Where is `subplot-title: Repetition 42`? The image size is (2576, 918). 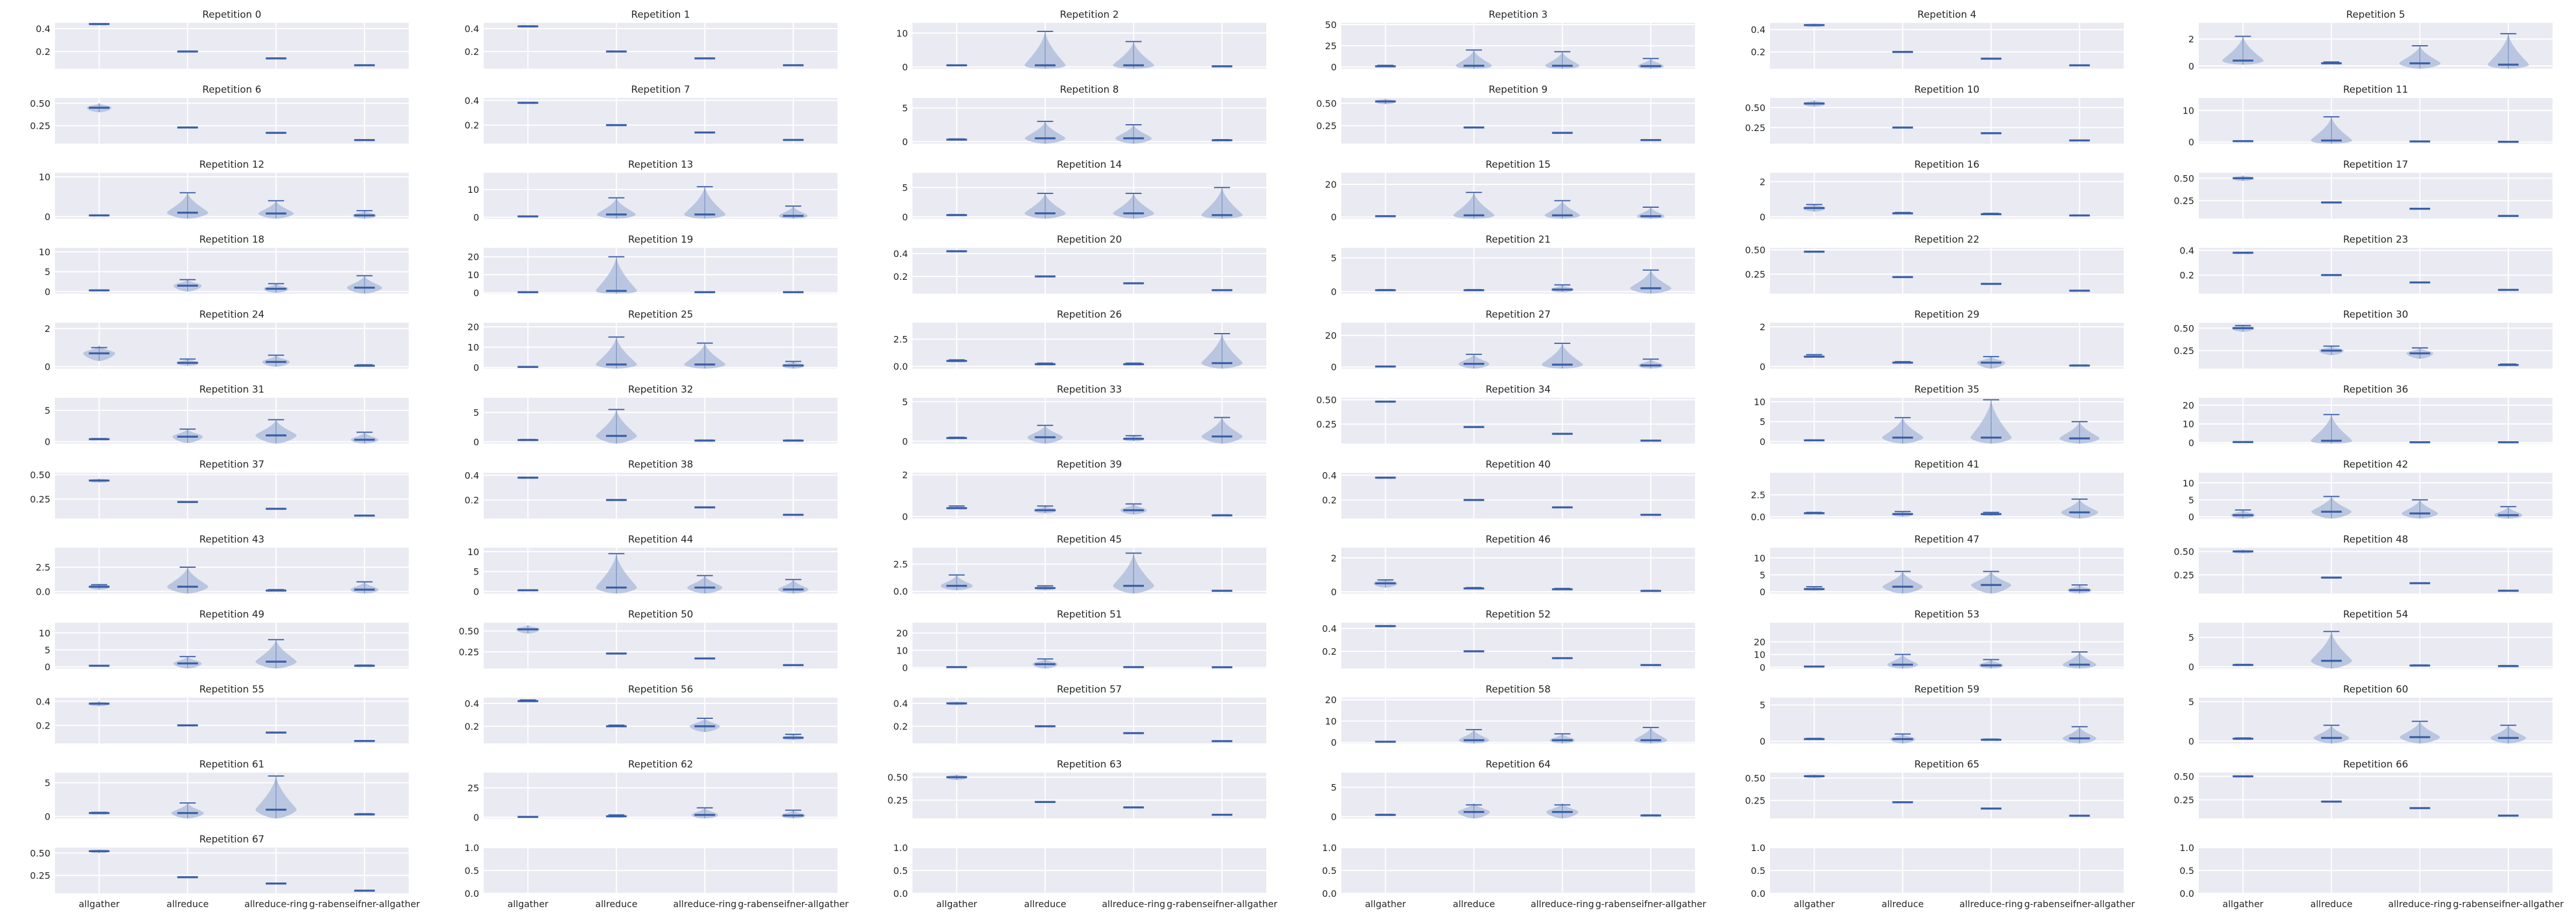
subplot-title: Repetition 42 is located at coordinates (2375, 464).